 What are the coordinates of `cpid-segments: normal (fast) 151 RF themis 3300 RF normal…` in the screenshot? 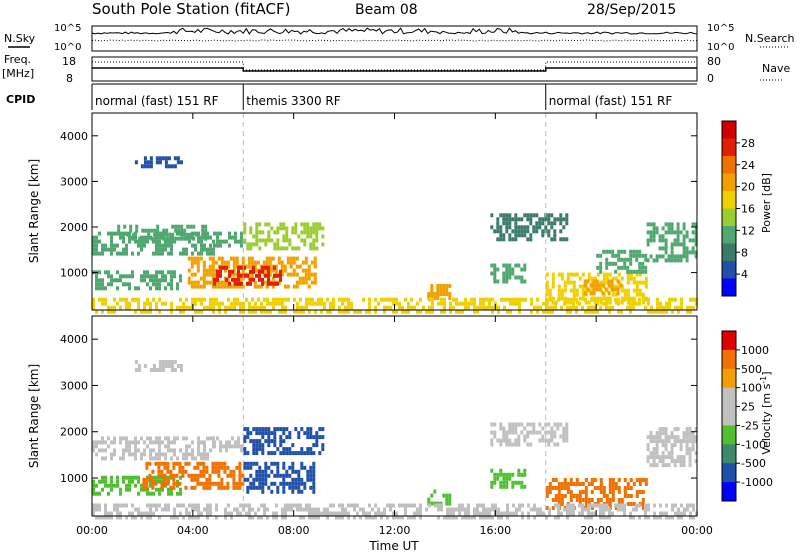 It's located at (381, 97).